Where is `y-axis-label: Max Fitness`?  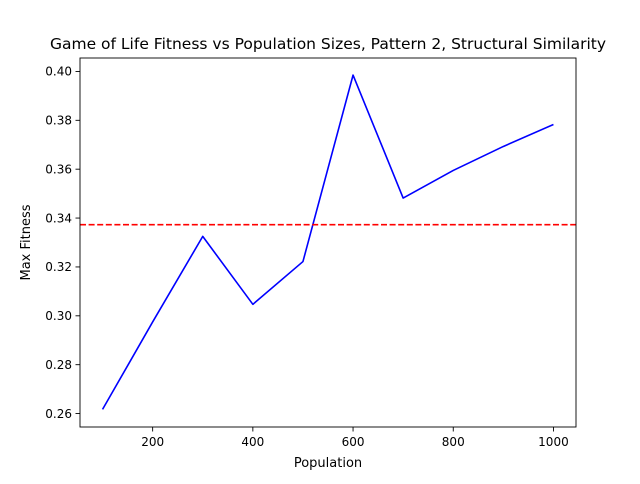 y-axis-label: Max Fitness is located at coordinates (26, 242).